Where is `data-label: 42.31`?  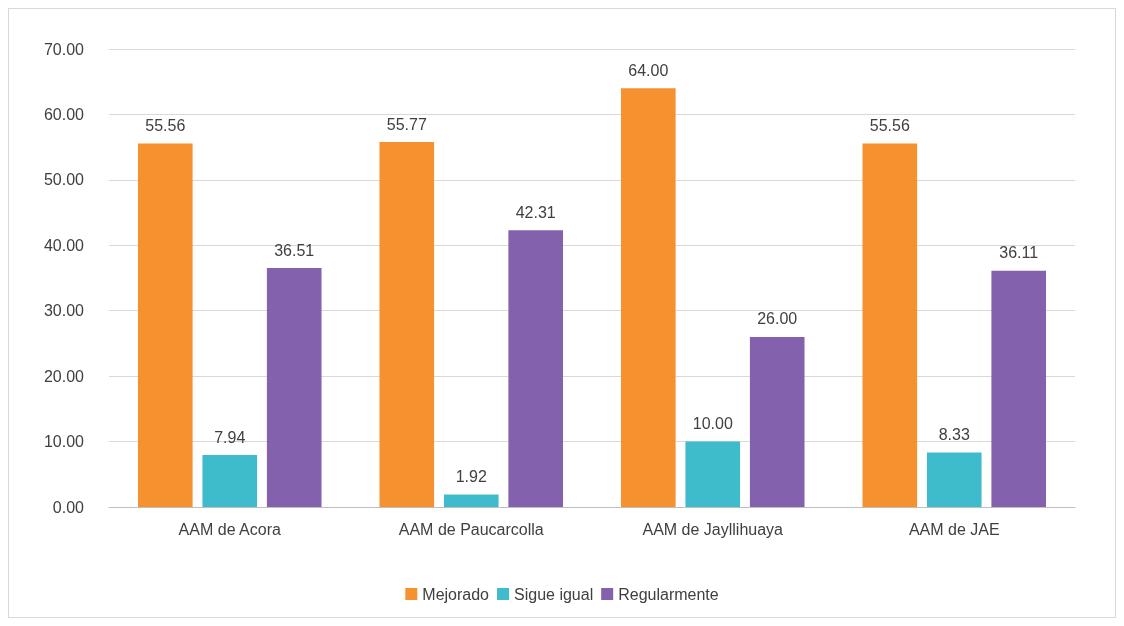
data-label: 42.31 is located at coordinates (535, 212).